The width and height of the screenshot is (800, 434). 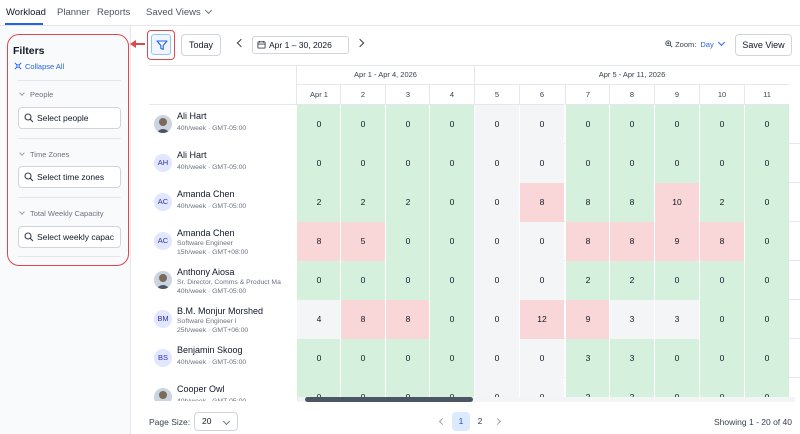 What do you see at coordinates (695, 43) in the screenshot?
I see `zoom-control: Zoom: Day` at bounding box center [695, 43].